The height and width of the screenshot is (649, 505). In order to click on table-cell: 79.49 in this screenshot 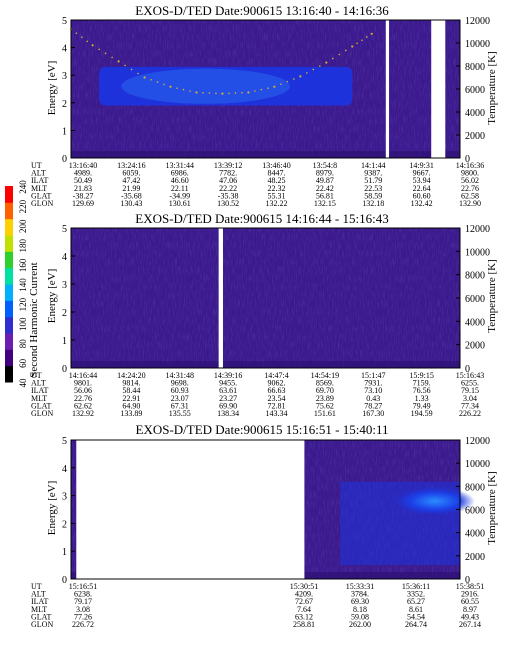, I will do `click(422, 405)`.